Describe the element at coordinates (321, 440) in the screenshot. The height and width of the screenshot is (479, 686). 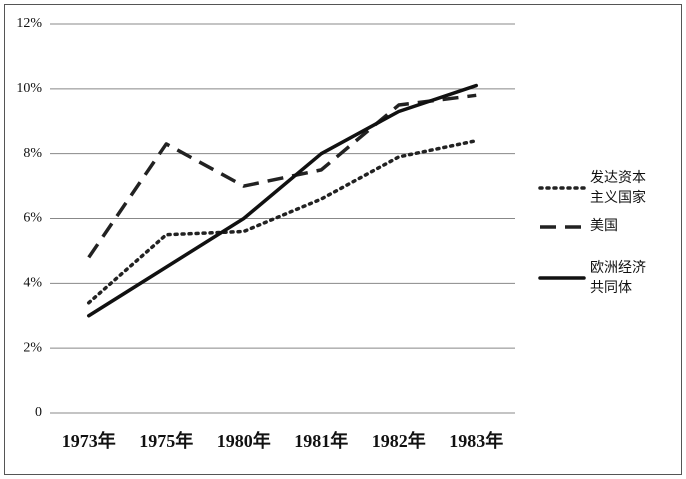
I see `x-tick-label: 1981年` at that location.